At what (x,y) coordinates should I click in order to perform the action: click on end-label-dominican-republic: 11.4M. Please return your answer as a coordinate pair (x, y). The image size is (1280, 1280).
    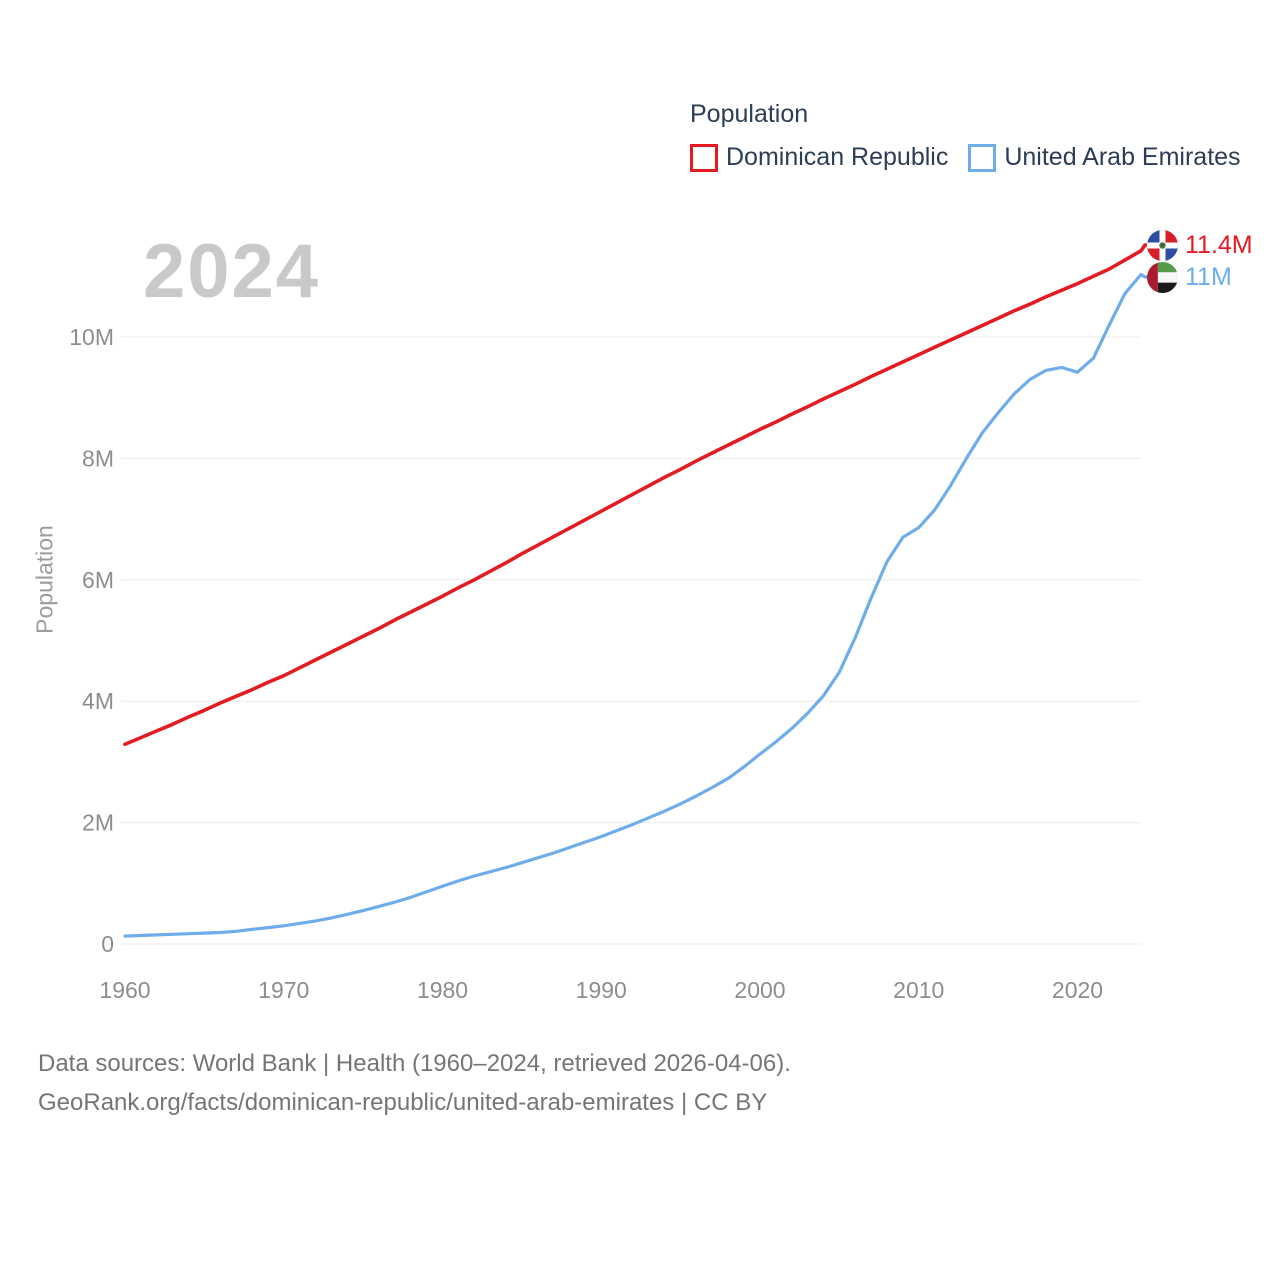
    Looking at the image, I should click on (1200, 245).